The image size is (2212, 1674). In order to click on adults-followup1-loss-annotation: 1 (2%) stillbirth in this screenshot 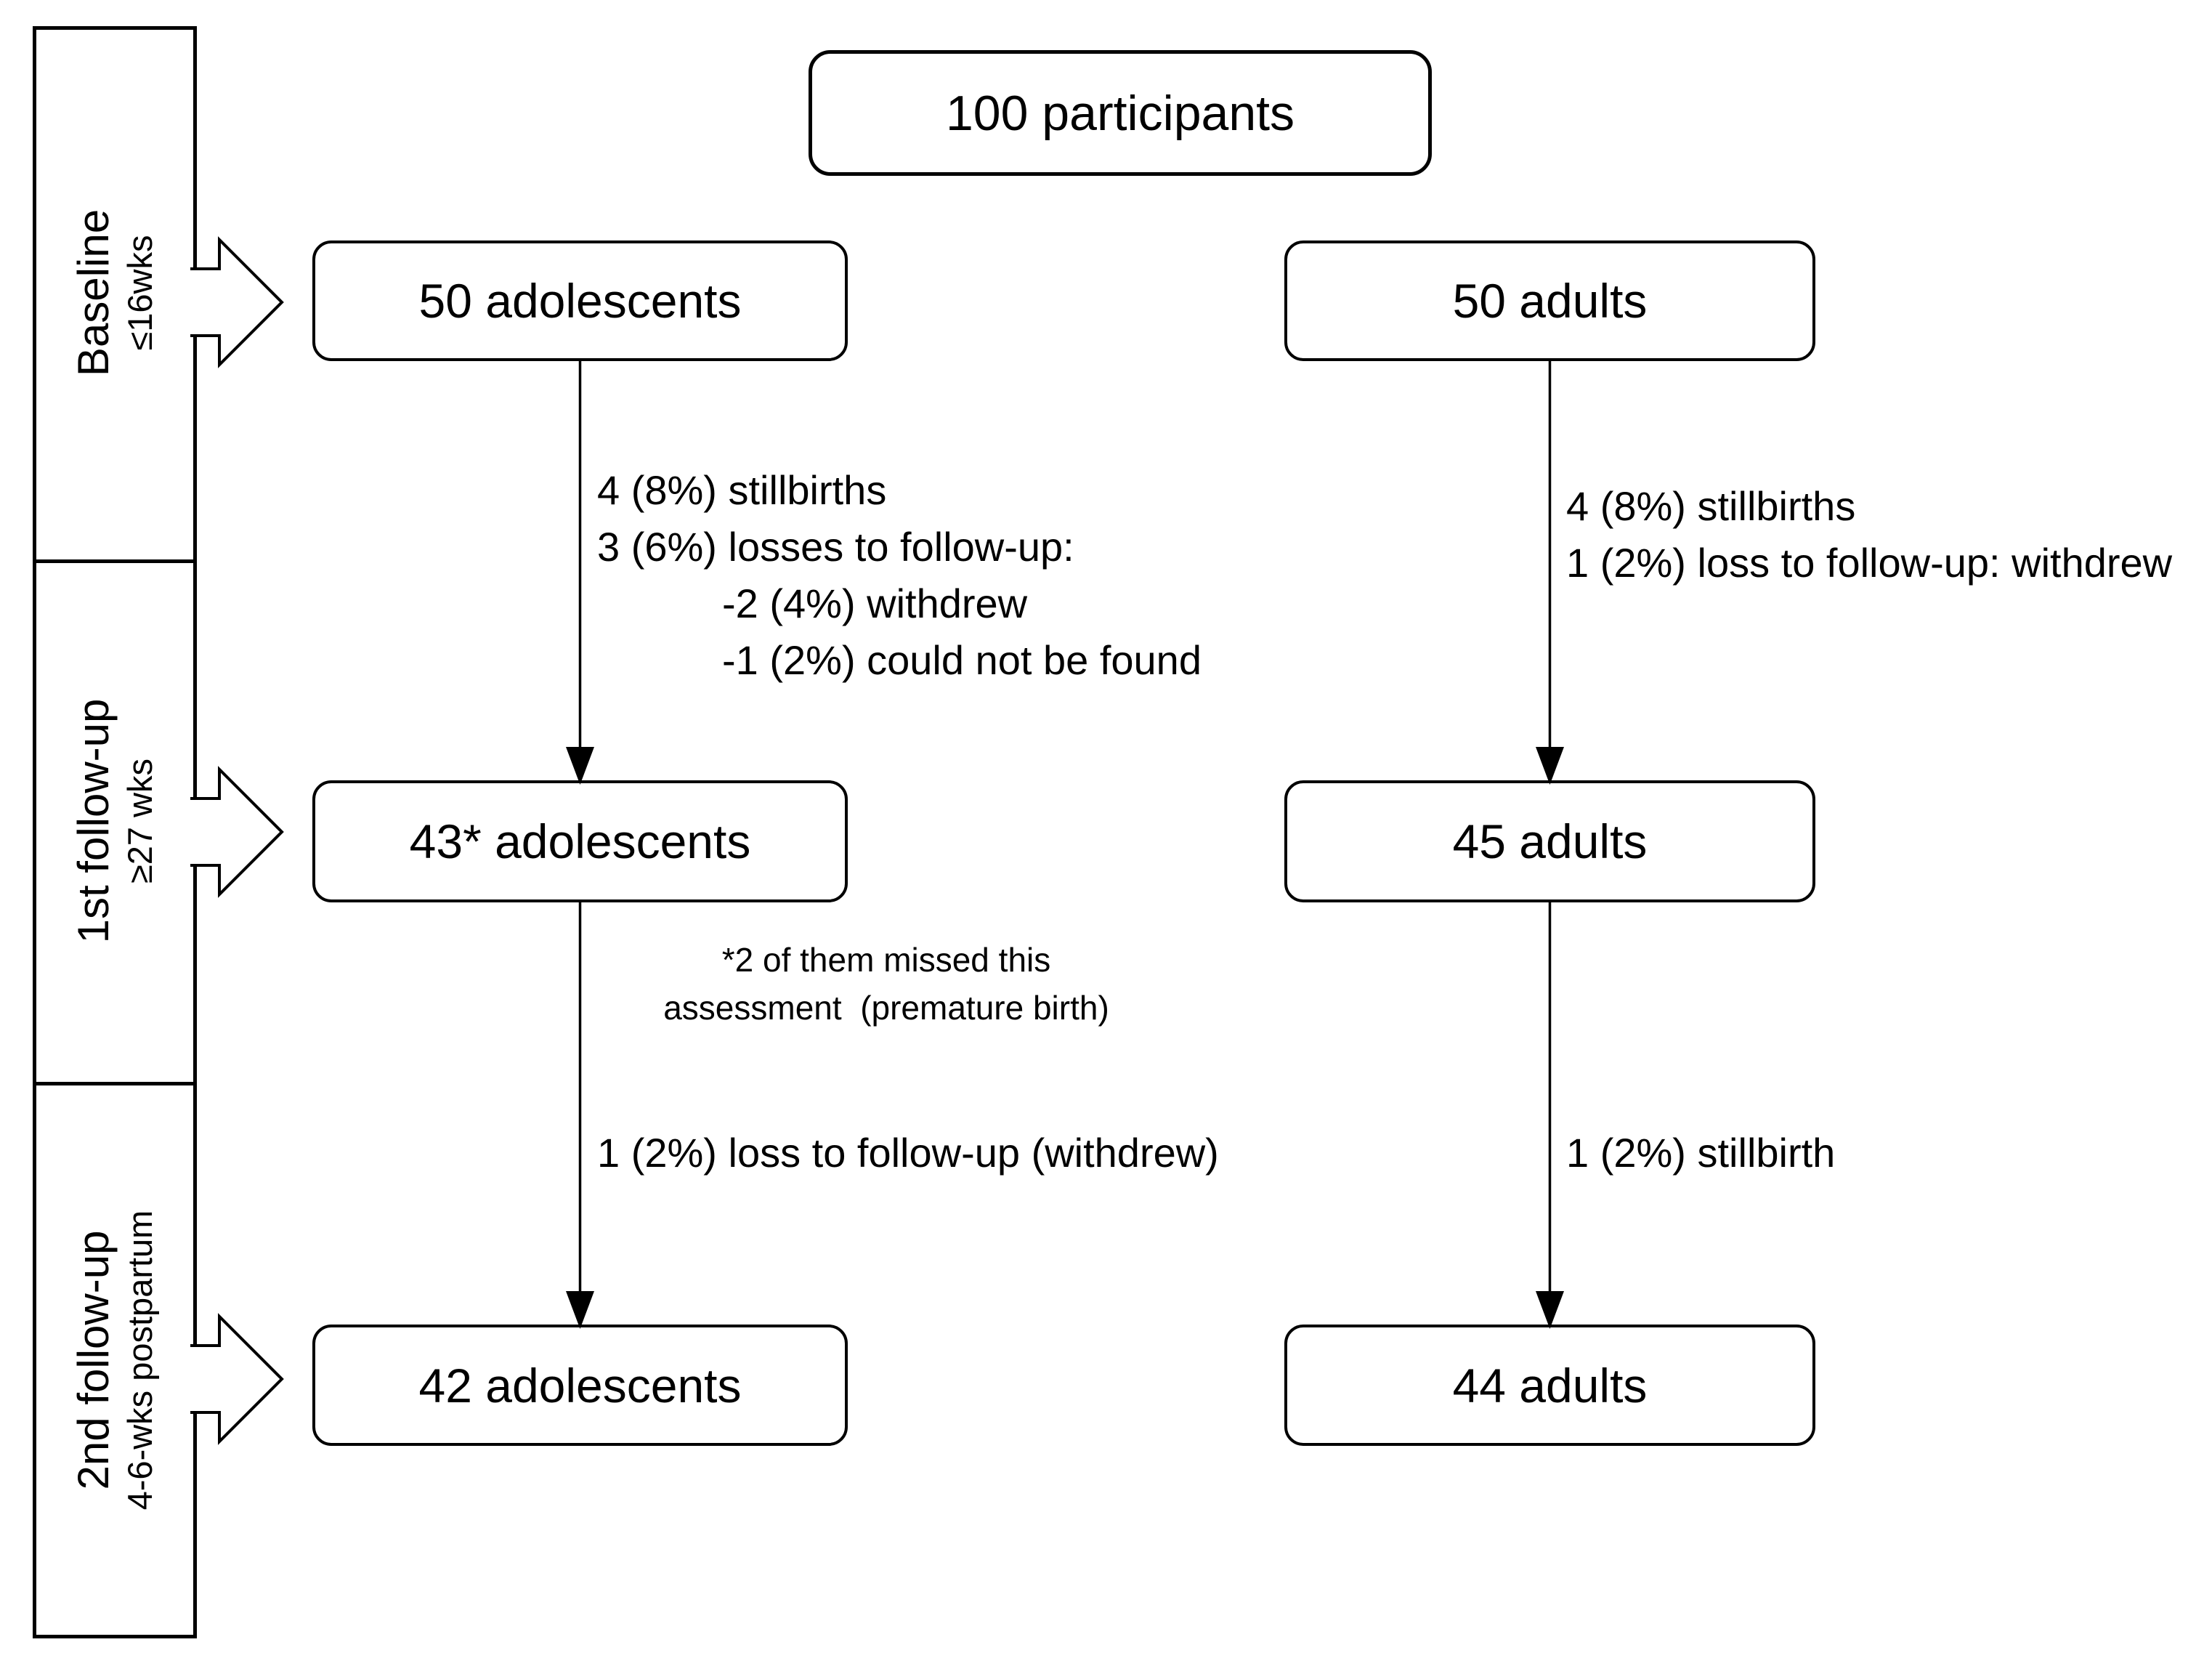, I will do `click(1700, 1153)`.